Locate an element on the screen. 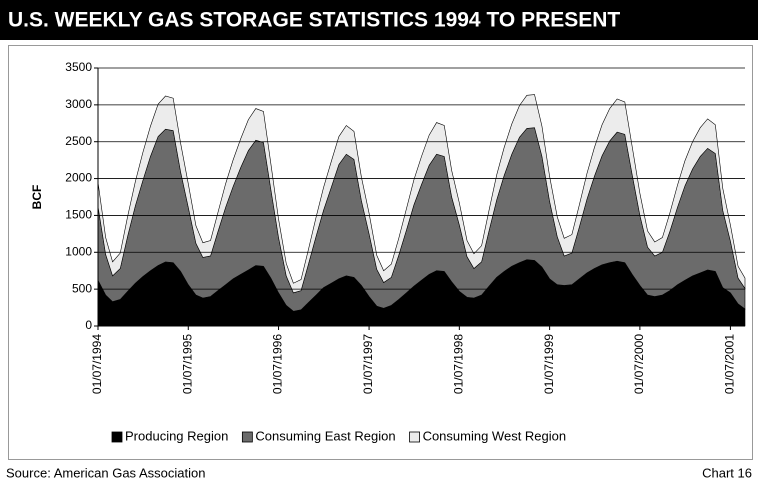 This screenshot has height=484, width=758. title-bar is located at coordinates (379, 20).